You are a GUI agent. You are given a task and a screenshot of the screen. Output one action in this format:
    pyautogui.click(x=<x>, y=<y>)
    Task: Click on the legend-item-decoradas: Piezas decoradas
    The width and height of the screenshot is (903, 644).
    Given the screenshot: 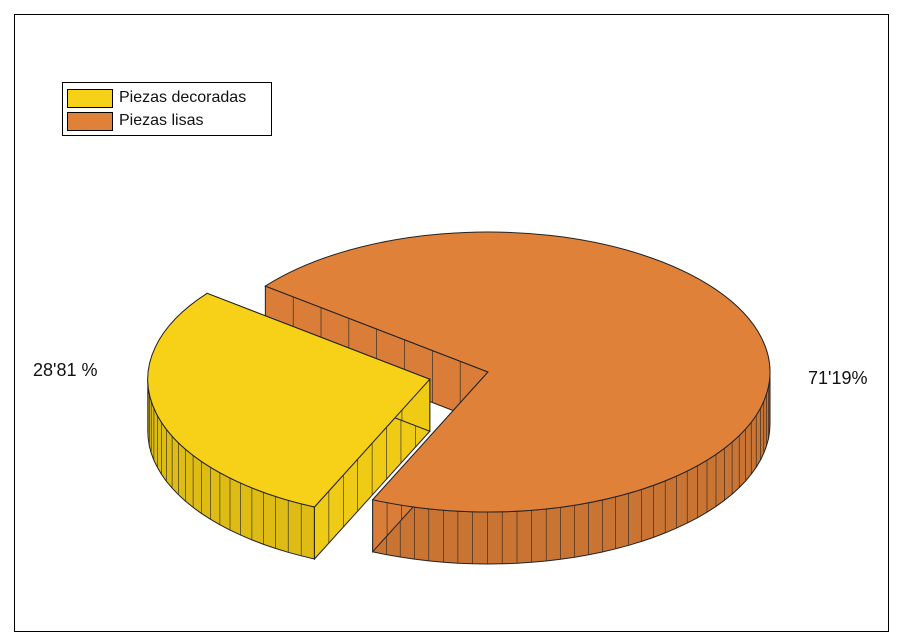 What is the action you would take?
    pyautogui.click(x=156, y=98)
    